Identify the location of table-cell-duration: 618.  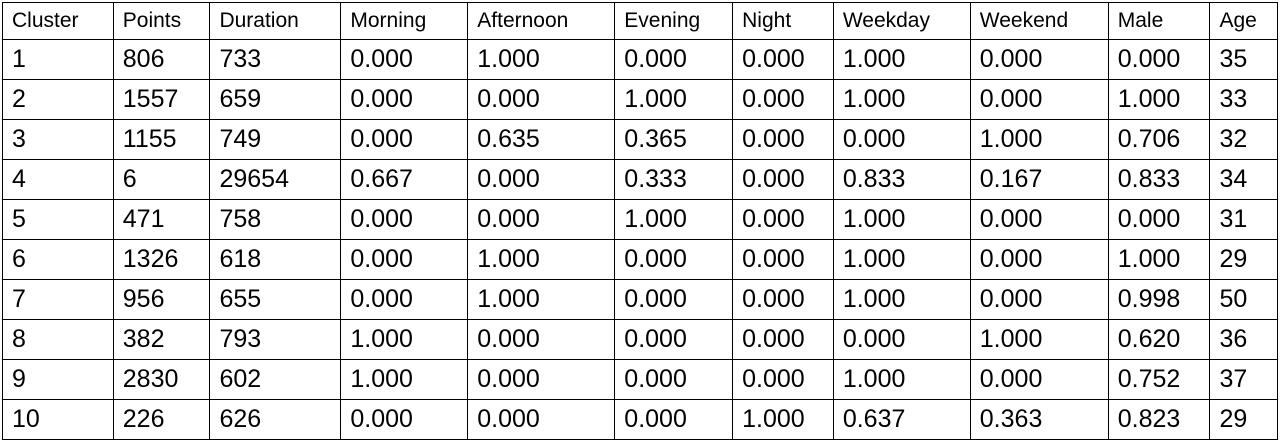
(275, 259).